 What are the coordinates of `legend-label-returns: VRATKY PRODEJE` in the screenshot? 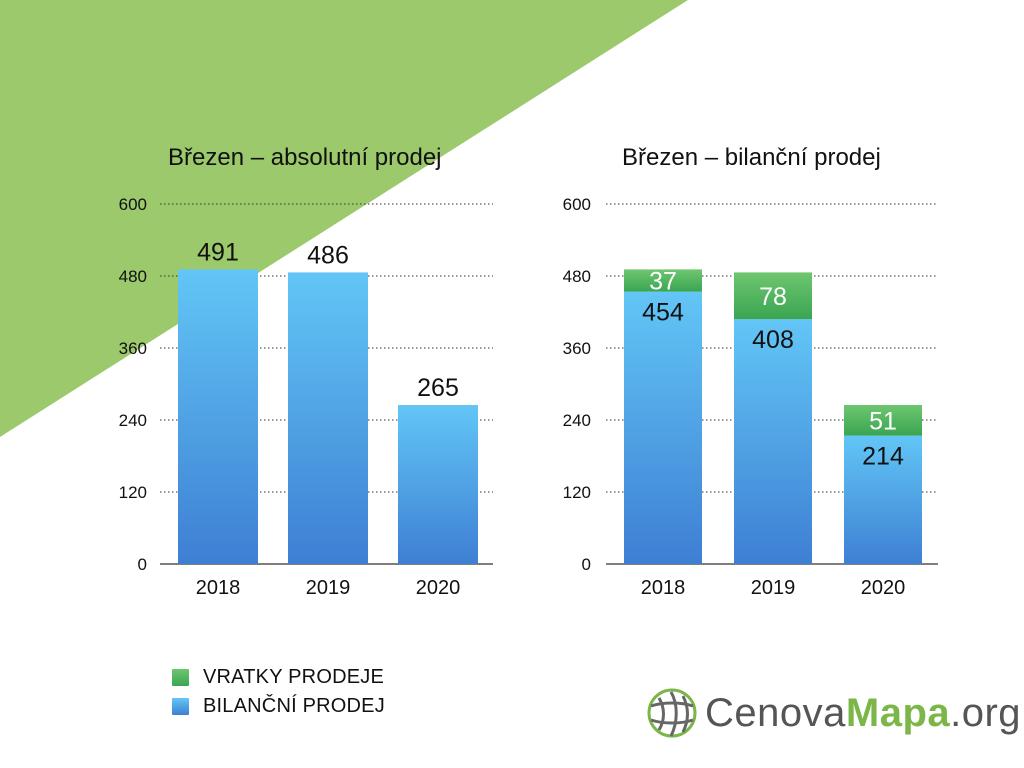 It's located at (293, 677).